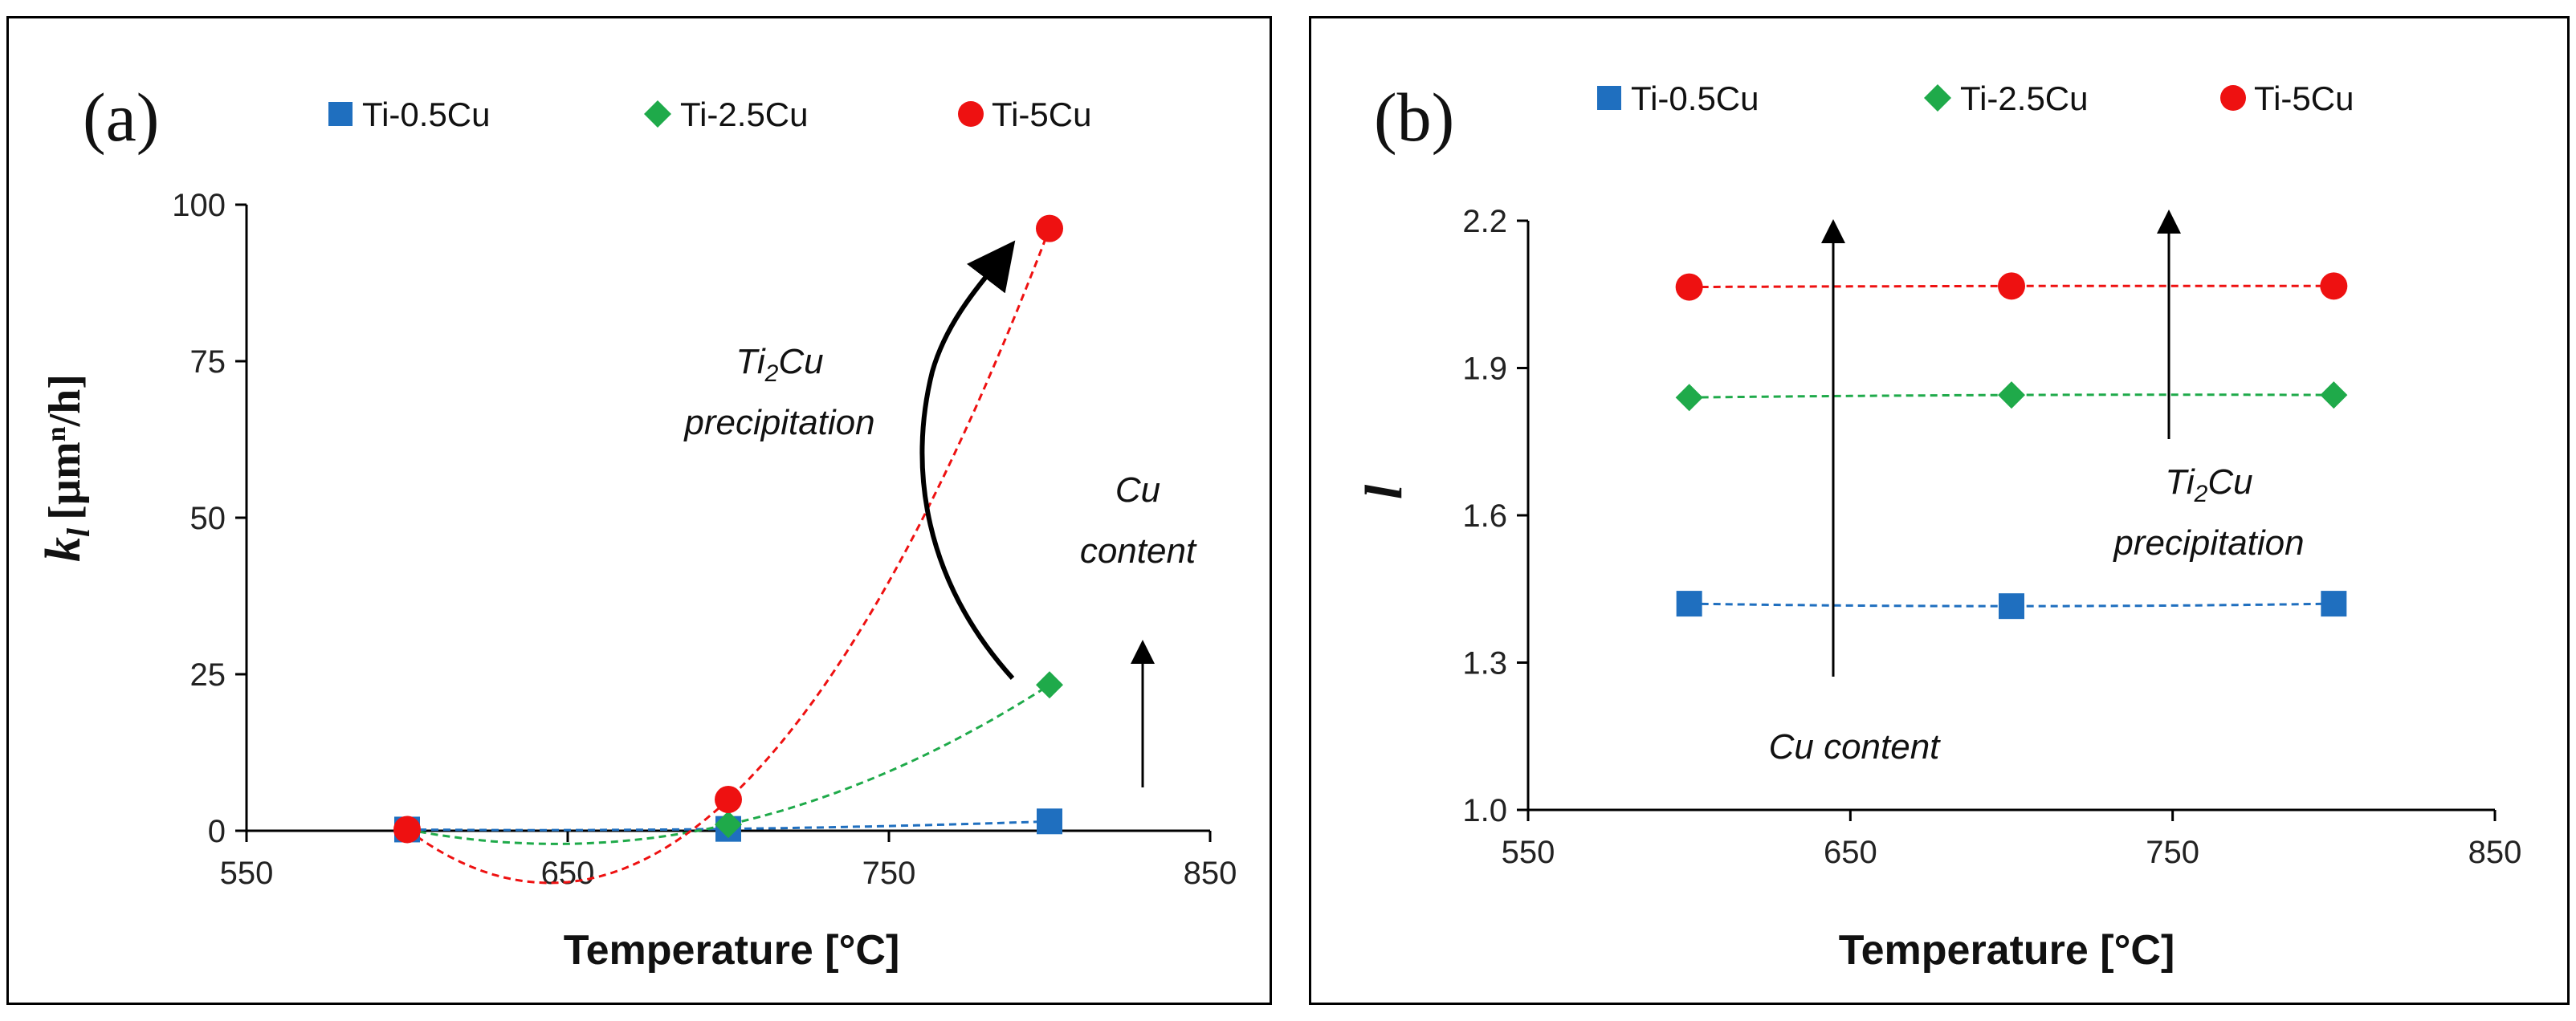 The height and width of the screenshot is (1021, 2576). I want to click on legend-b: Ti-0.5Cu Ti-2.5Cu Ti-5Cu, so click(1975, 98).